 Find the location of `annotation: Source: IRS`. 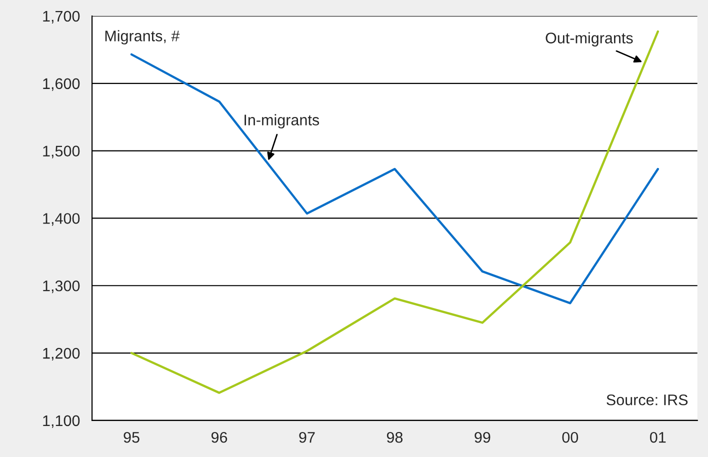

annotation: Source: IRS is located at coordinates (647, 400).